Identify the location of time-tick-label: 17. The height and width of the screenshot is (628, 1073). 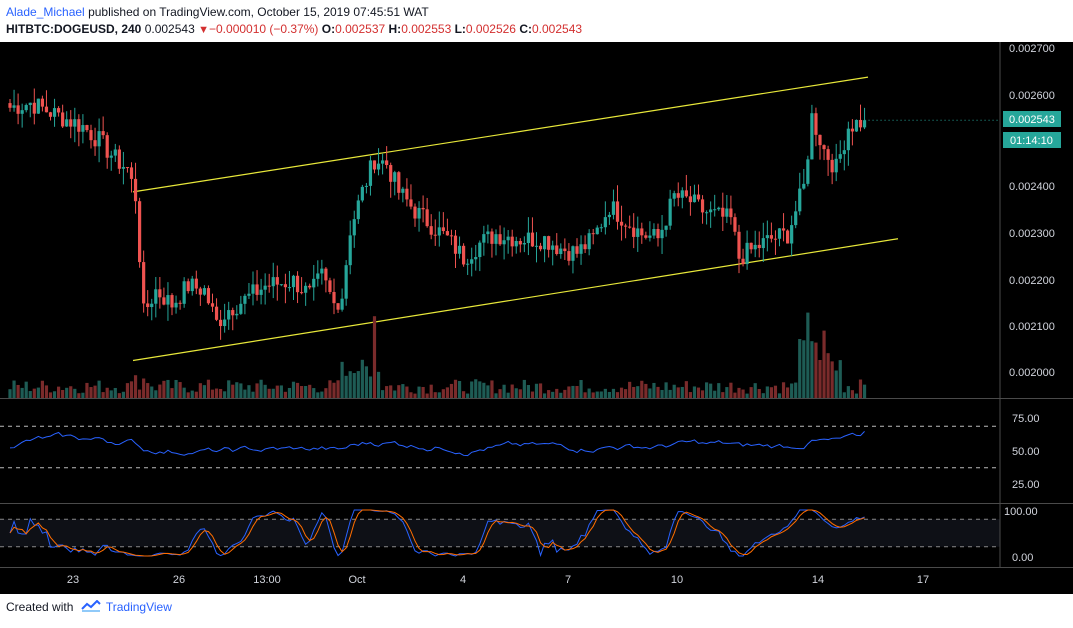
(923, 580).